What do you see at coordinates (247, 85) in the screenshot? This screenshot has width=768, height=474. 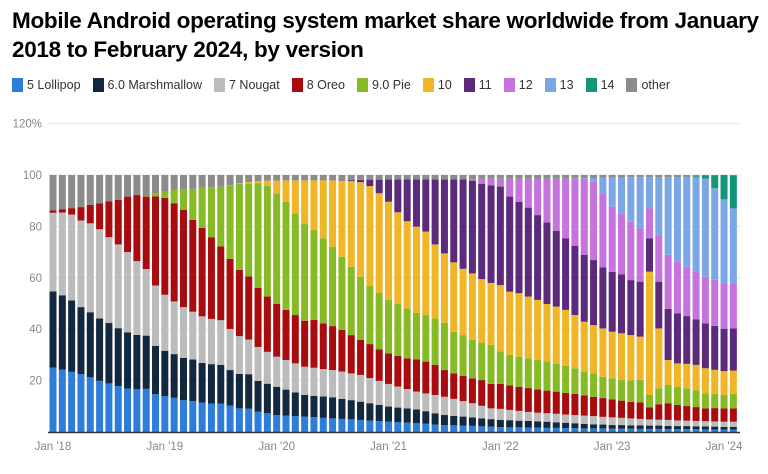 I see `legend-item: 7 Nougat` at bounding box center [247, 85].